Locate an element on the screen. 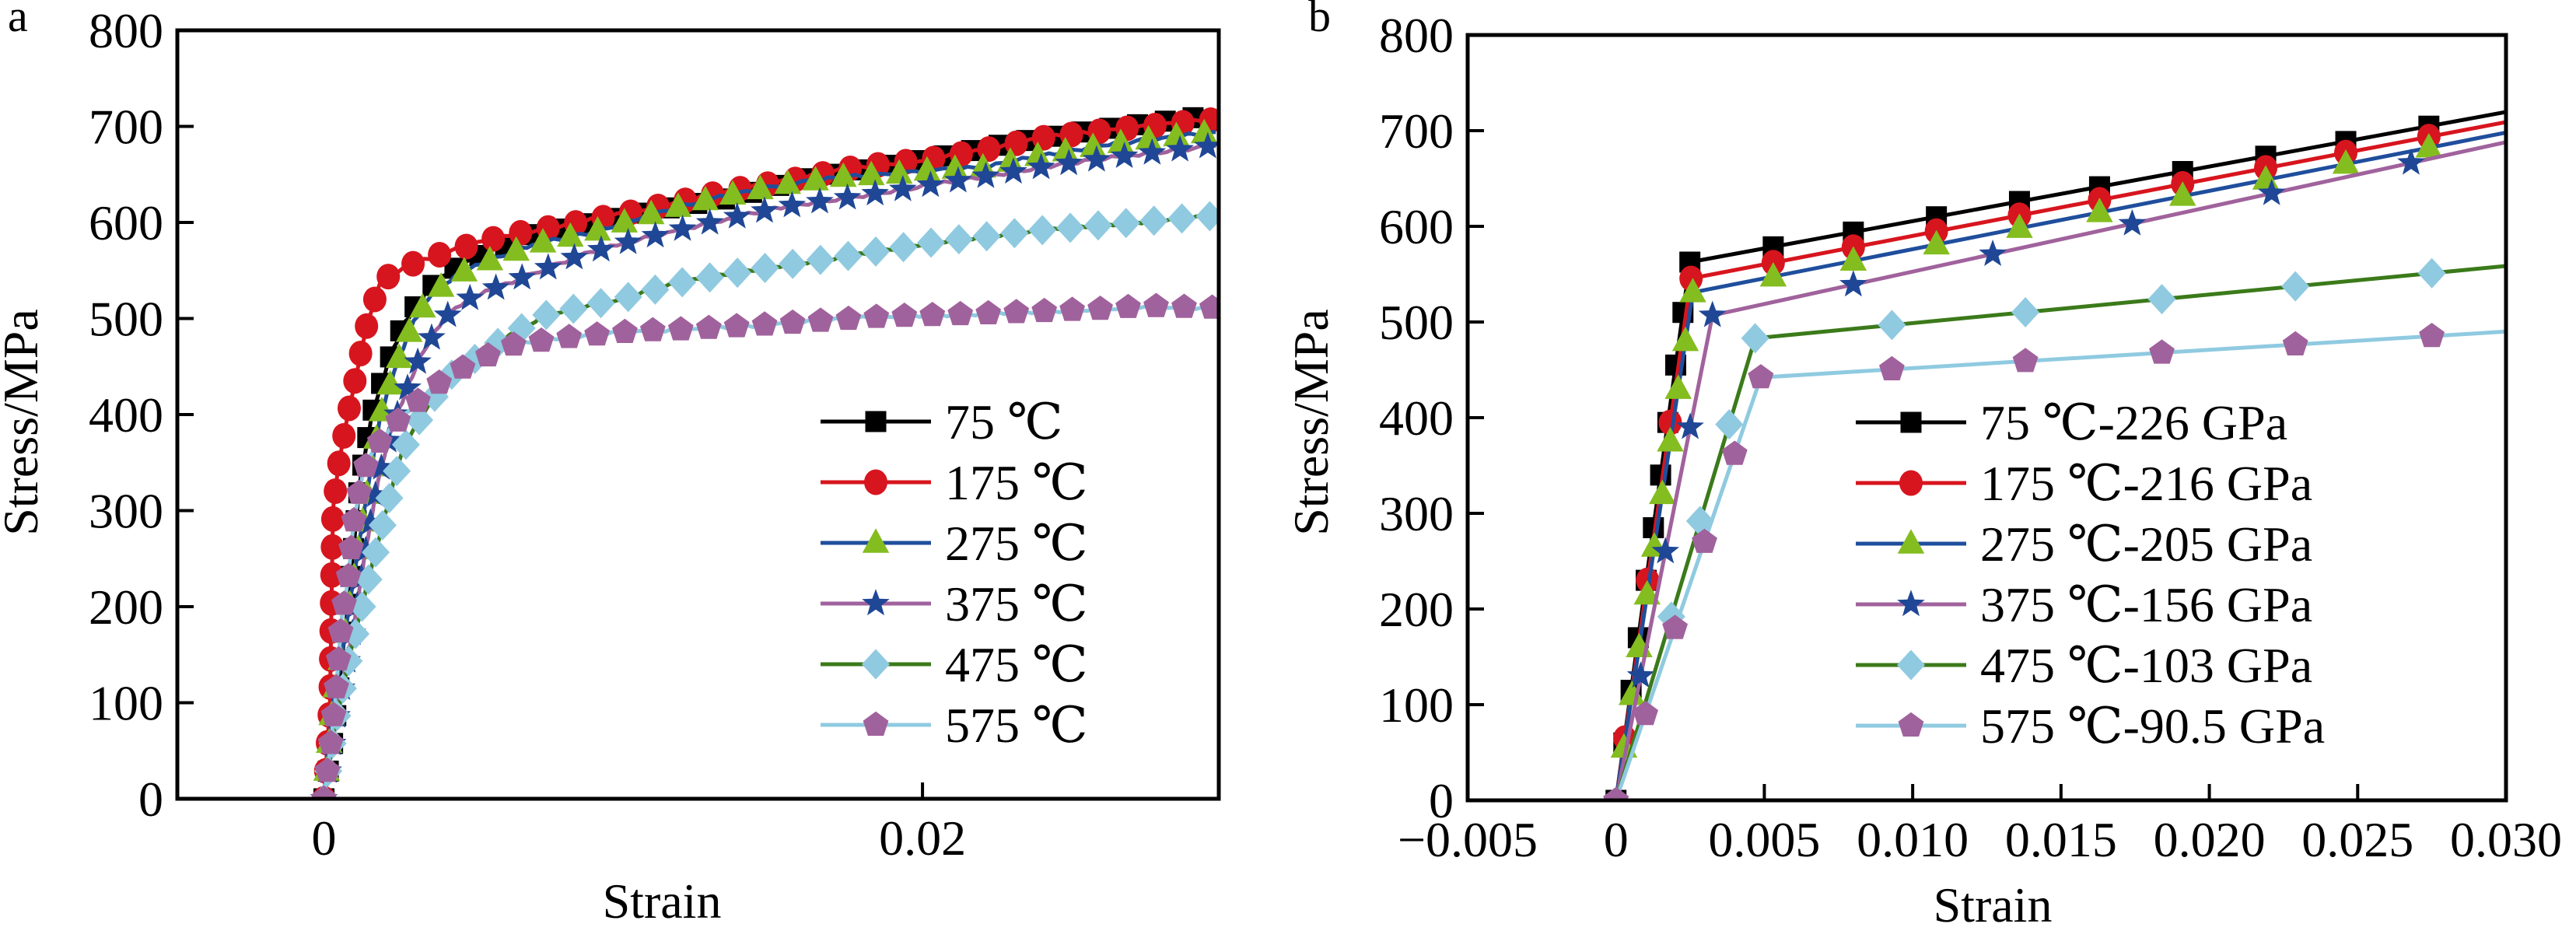 The height and width of the screenshot is (931, 2576). legend-label: 175 ℃ is located at coordinates (1017, 483).